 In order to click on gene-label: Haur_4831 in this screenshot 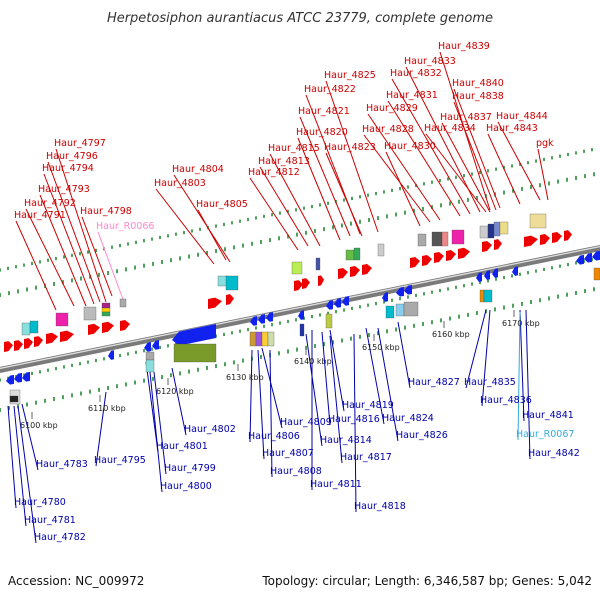, I will do `click(412, 95)`.